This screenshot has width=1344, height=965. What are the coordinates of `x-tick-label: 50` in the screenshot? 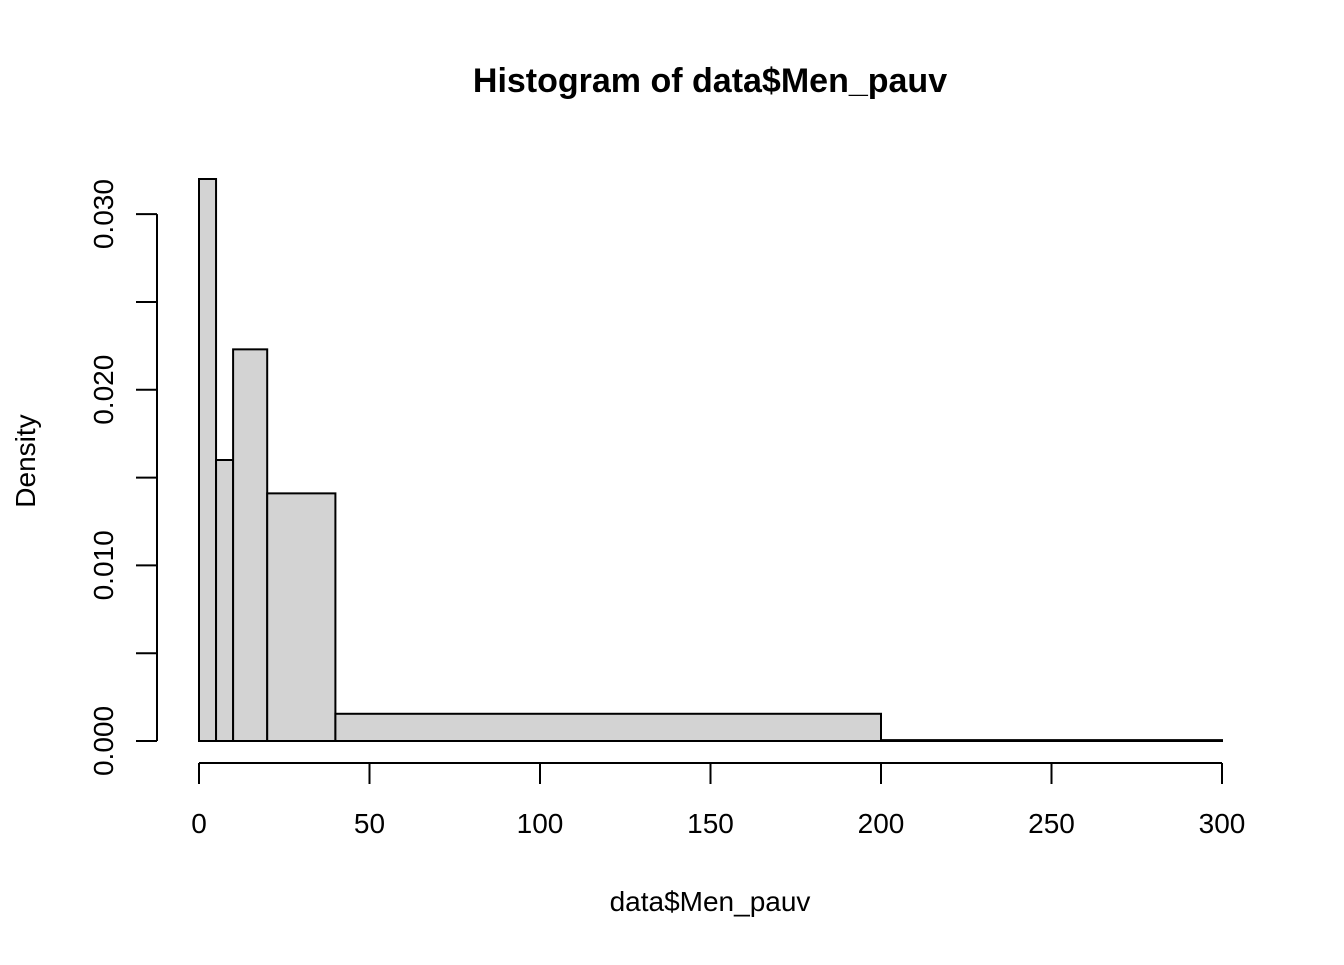 It's located at (369, 823).